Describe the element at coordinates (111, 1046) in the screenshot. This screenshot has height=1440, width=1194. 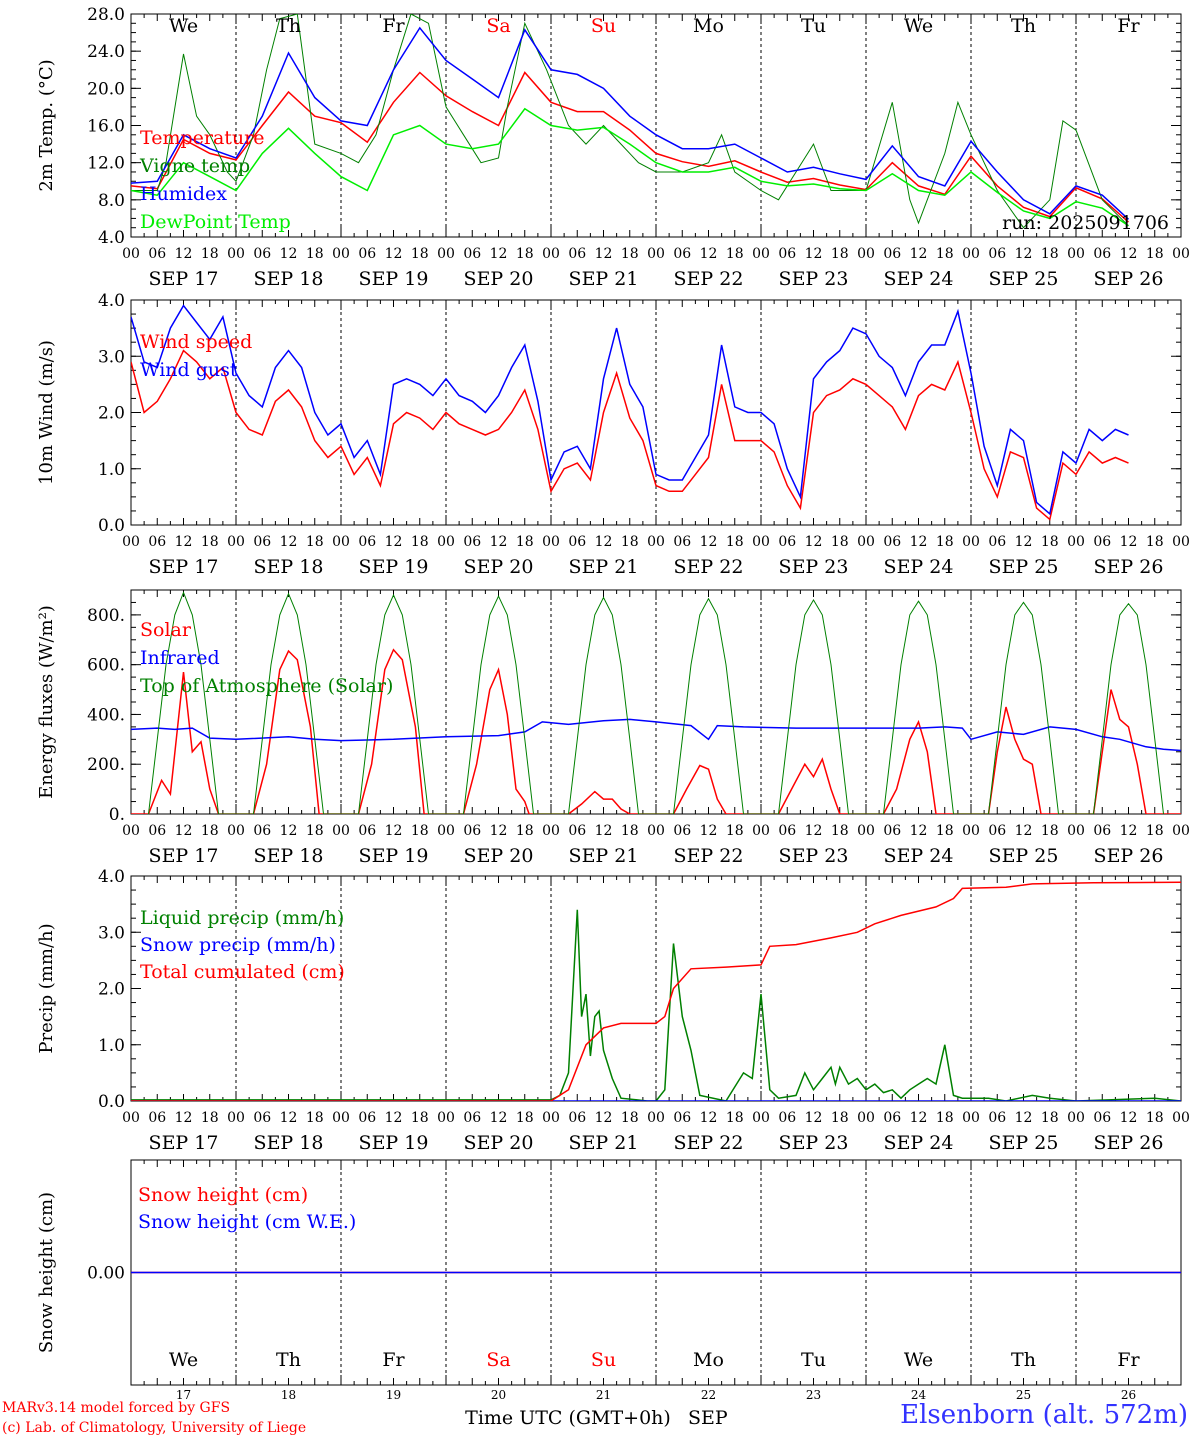
I see `y-tick-label: 1.0` at that location.